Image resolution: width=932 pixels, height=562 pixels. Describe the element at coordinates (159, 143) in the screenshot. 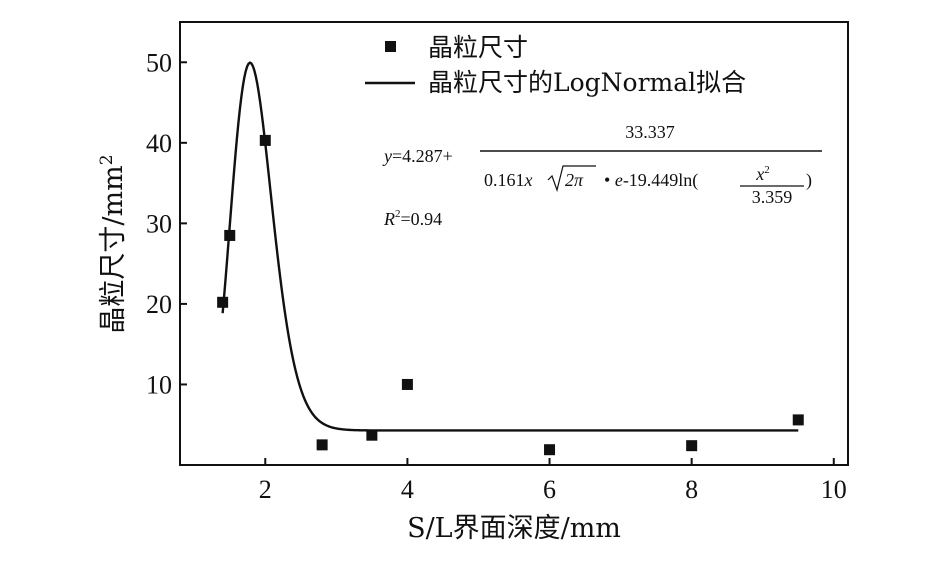

I see `y-tick-label: 40` at that location.